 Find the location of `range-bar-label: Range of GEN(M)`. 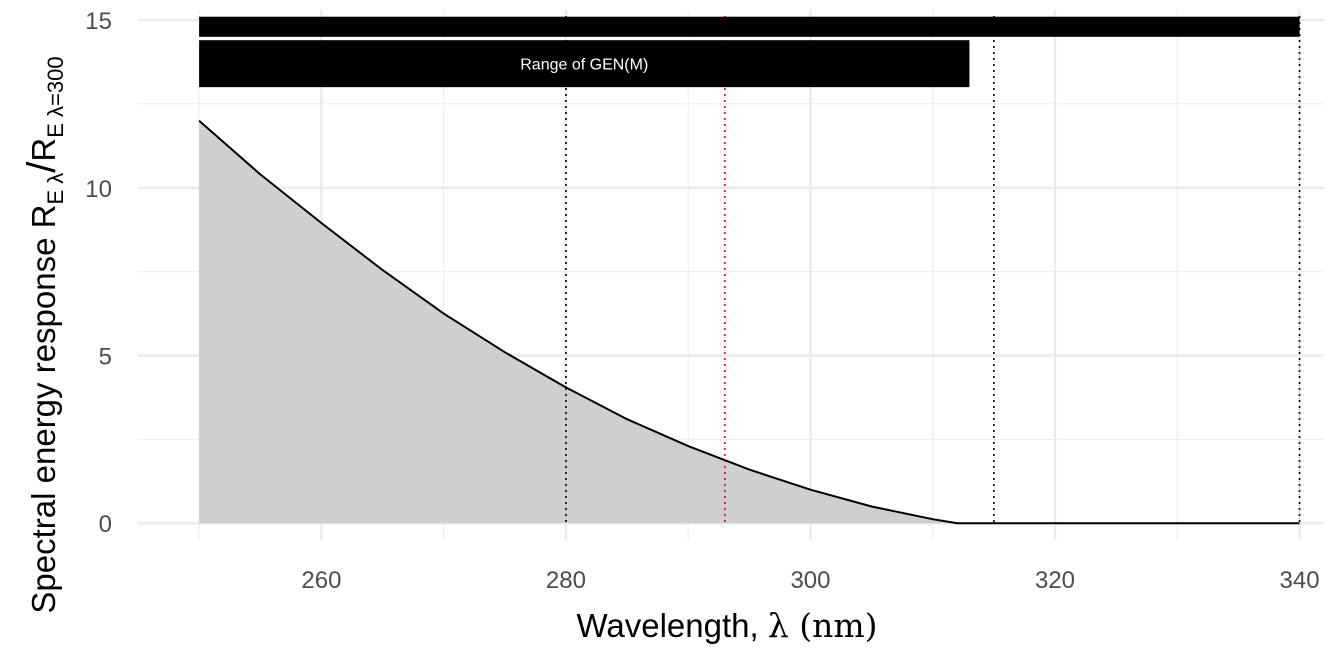

range-bar-label: Range of GEN(M) is located at coordinates (584, 65).